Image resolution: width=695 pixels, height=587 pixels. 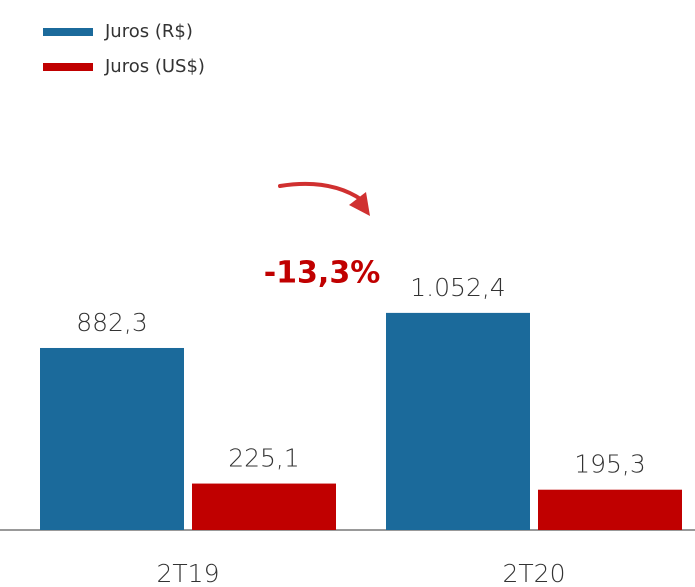 I want to click on x-tick-label: 2T20, so click(x=534, y=573).